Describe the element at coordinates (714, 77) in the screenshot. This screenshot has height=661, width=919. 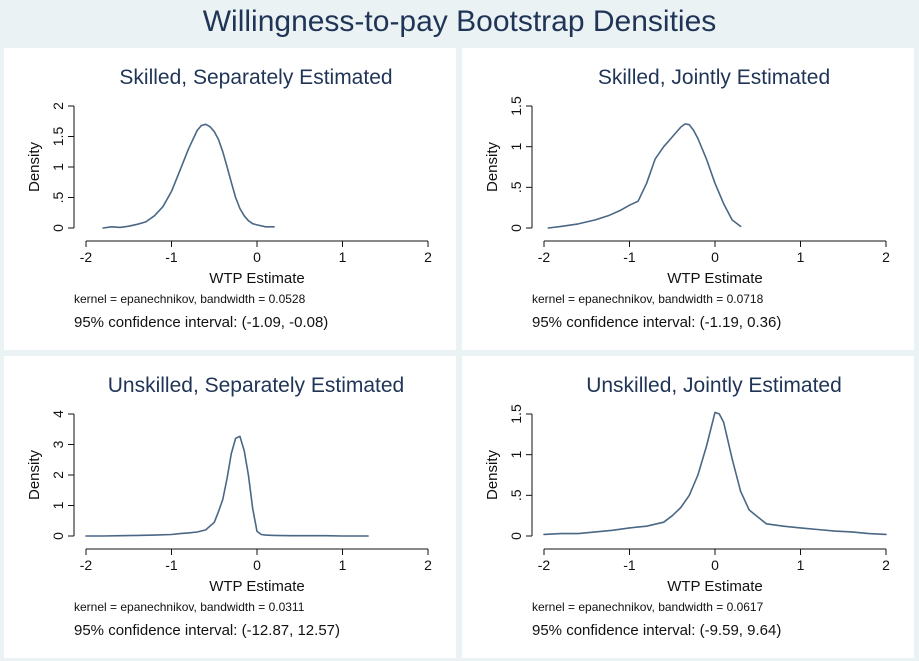
I see `panel-title: Skilled, Jointly Estimated` at that location.